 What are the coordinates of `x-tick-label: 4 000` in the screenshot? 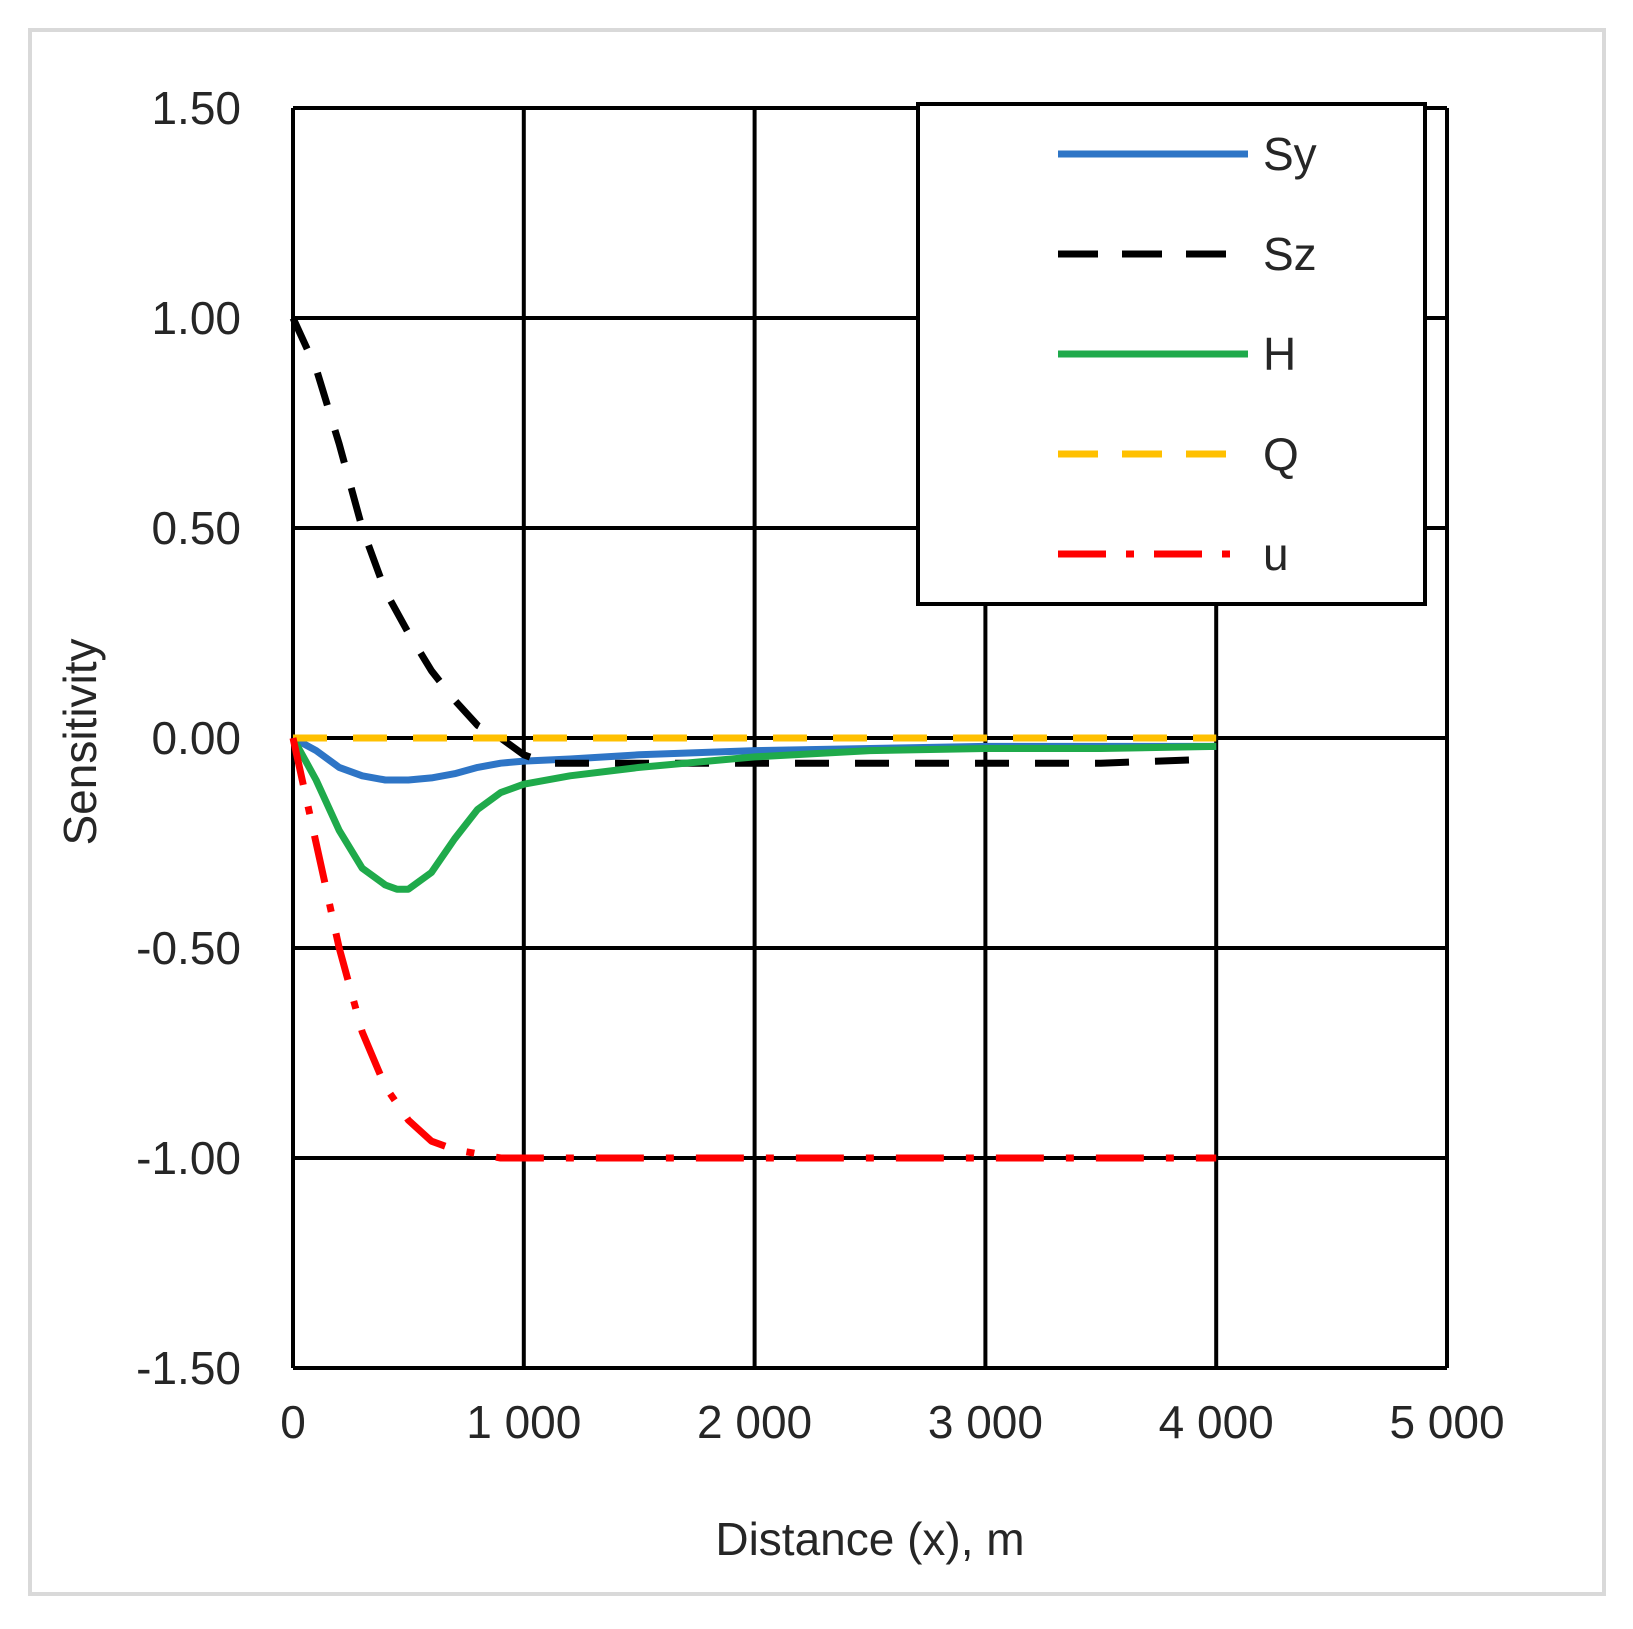 It's located at (1216, 1422).